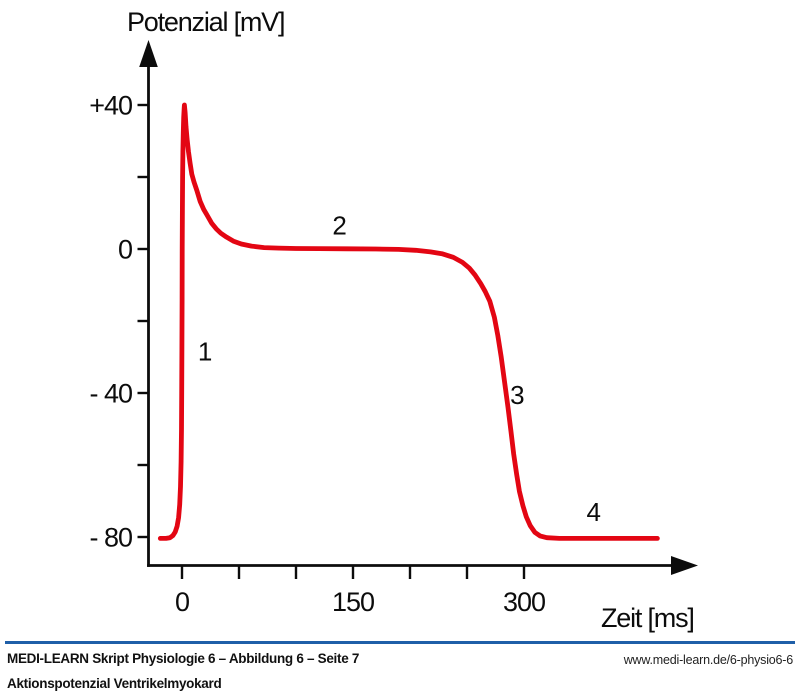 This screenshot has width=800, height=696. I want to click on x-tick-label: 300, so click(524, 602).